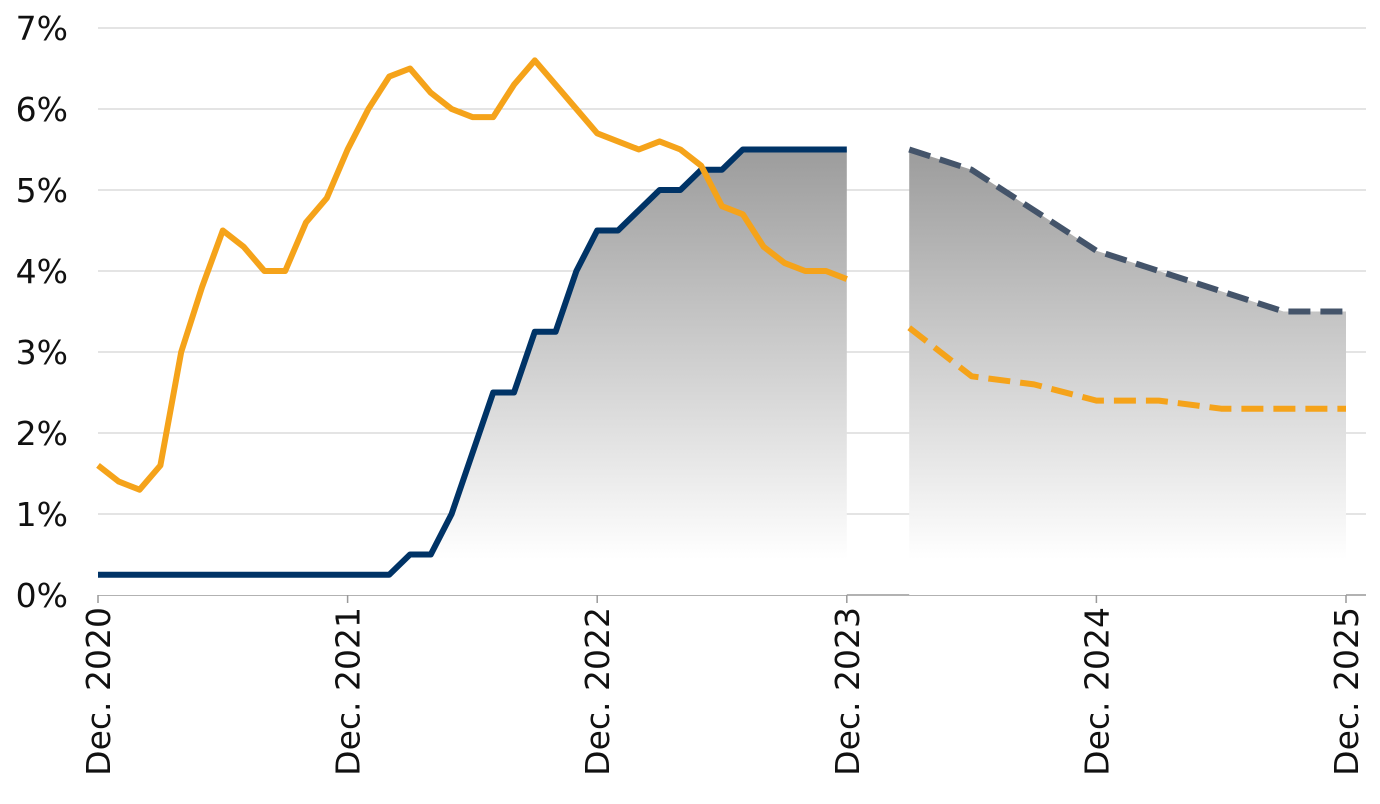 The height and width of the screenshot is (804, 1380). What do you see at coordinates (42, 352) in the screenshot?
I see `y-tick-label: 3%` at bounding box center [42, 352].